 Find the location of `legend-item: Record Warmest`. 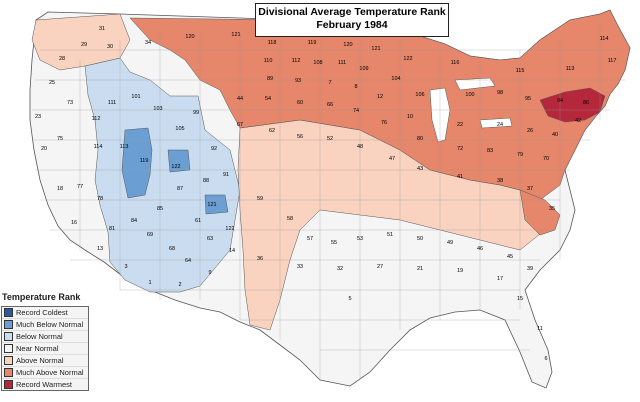

legend-item: Record Warmest is located at coordinates (45, 384).